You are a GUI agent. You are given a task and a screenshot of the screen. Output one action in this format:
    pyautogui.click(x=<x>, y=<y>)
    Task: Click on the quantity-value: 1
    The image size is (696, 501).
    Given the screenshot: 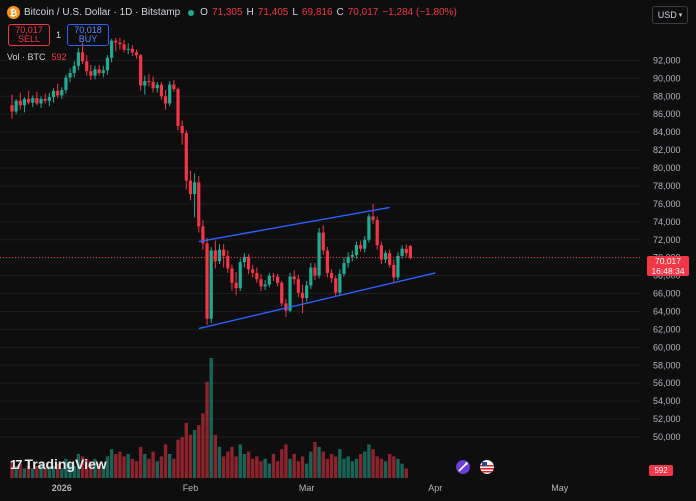 What is the action you would take?
    pyautogui.click(x=59, y=35)
    